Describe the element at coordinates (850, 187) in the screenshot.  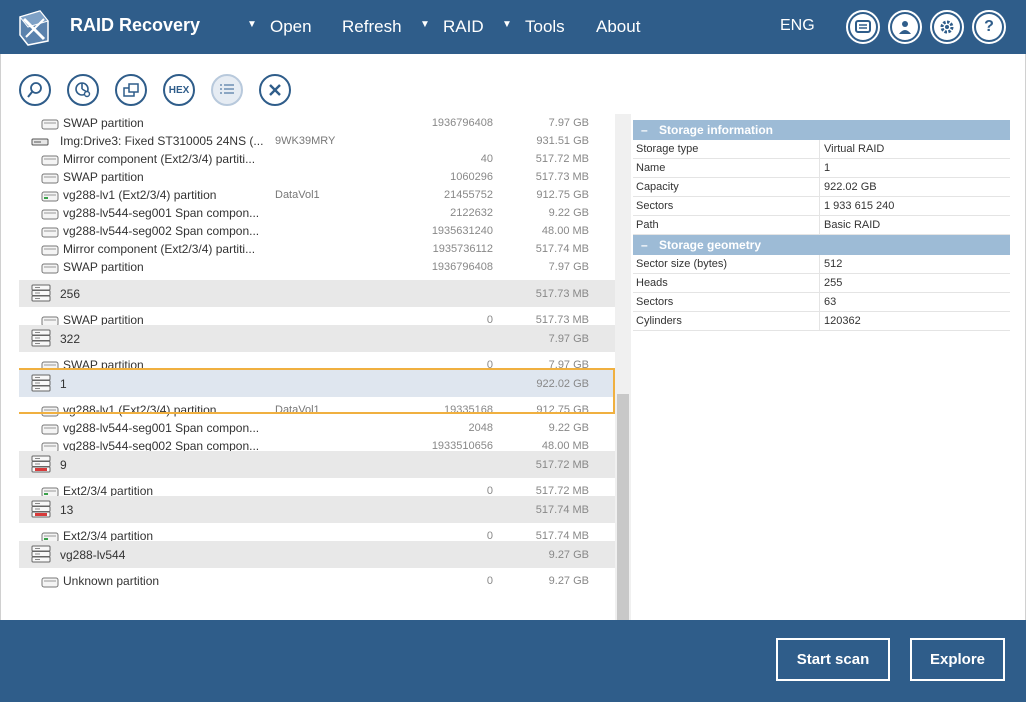
I see `property-value: 922.02 GB` at that location.